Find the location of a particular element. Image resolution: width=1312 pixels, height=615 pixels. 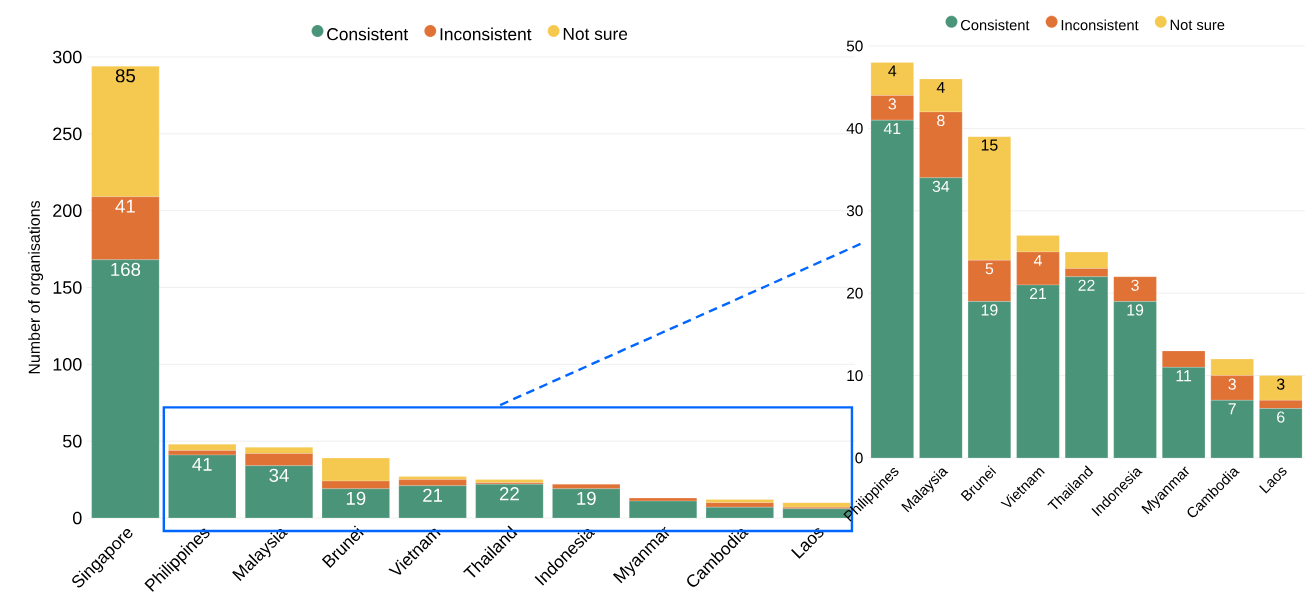

y-axis-title: Number of organisations is located at coordinates (36, 287).